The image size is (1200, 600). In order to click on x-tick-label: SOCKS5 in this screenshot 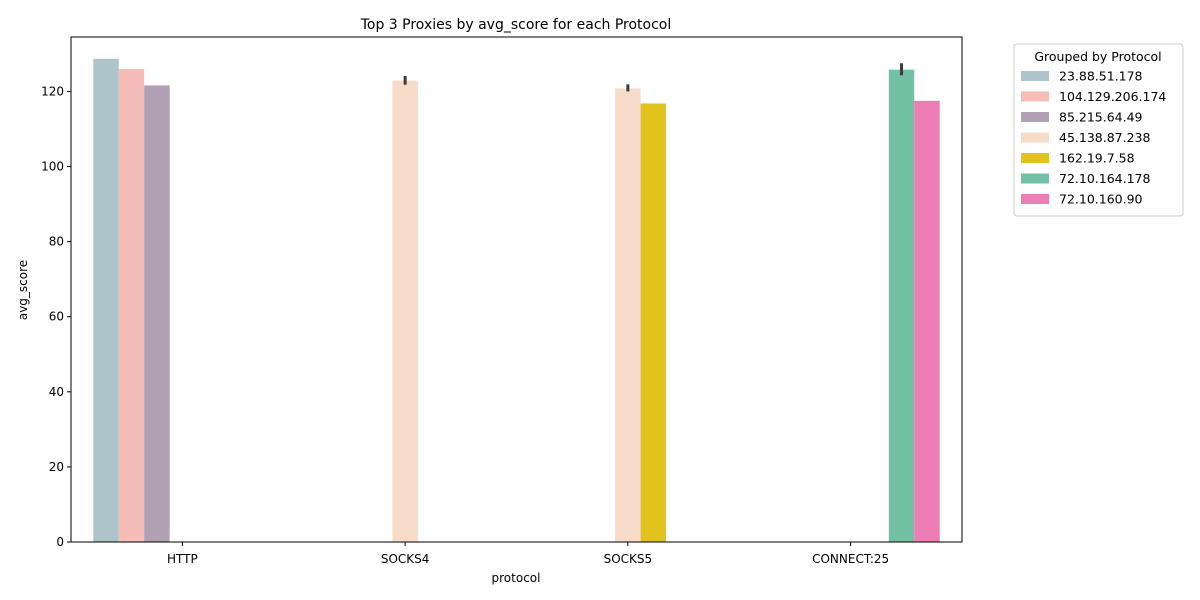, I will do `click(628, 559)`.